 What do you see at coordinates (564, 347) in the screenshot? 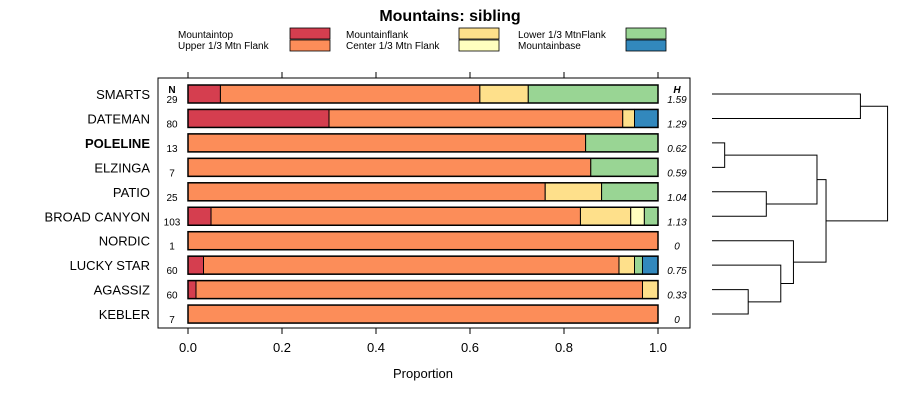
I see `x-tick-label: 0.8` at bounding box center [564, 347].